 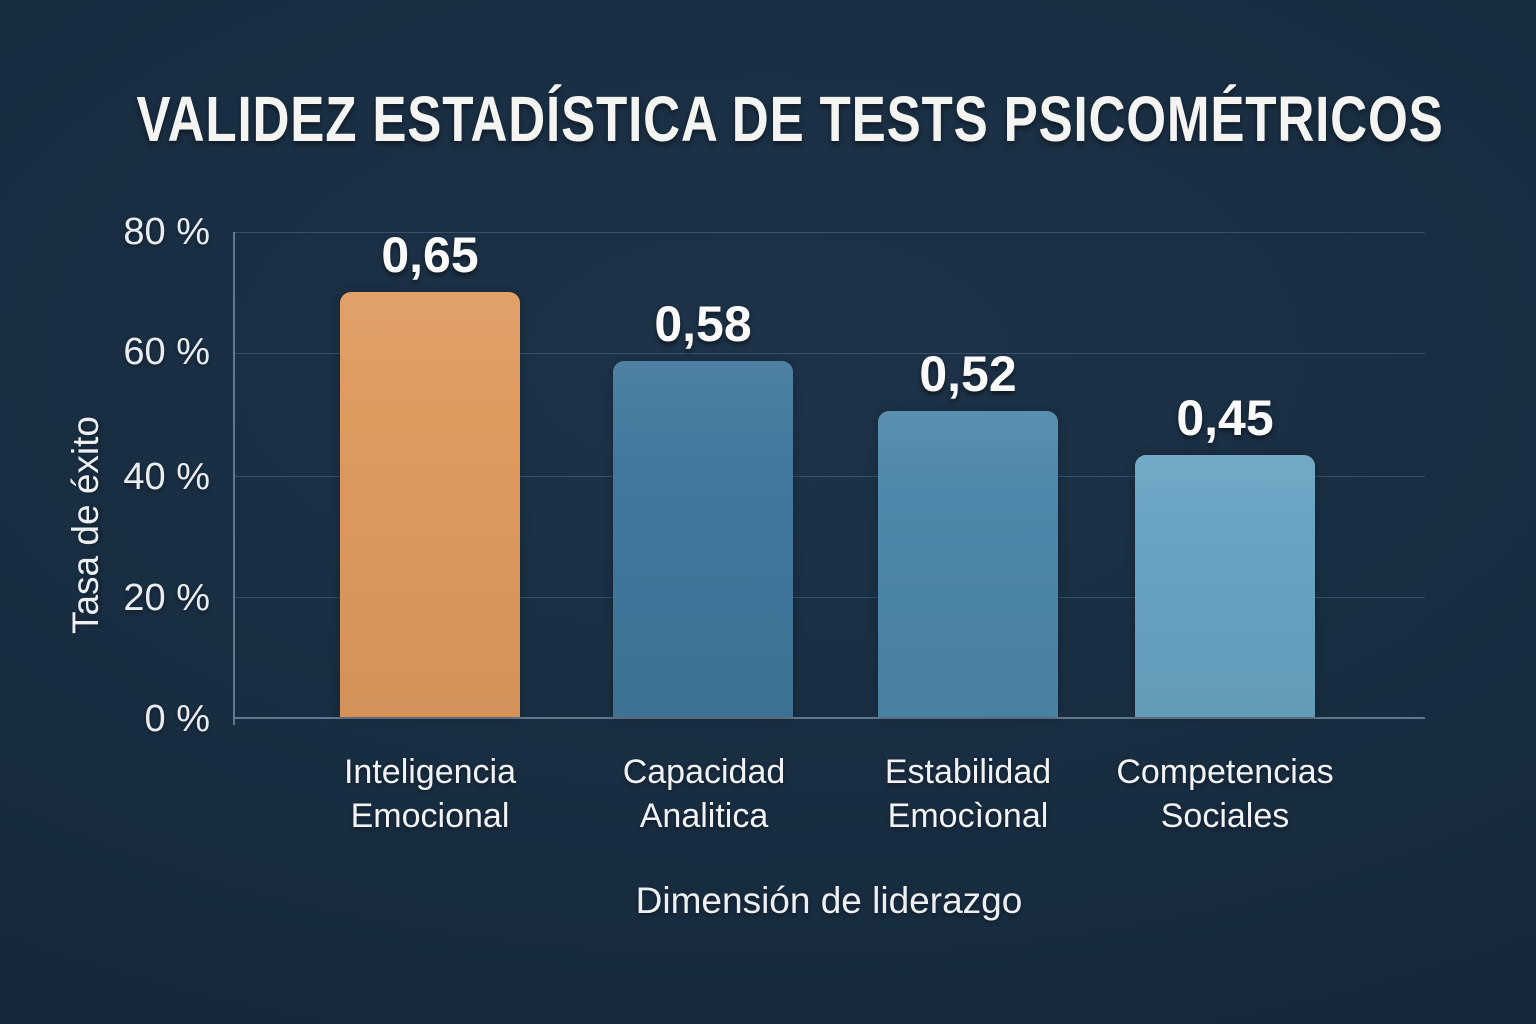 What do you see at coordinates (968, 373) in the screenshot?
I see `bar-value-label: 0,52` at bounding box center [968, 373].